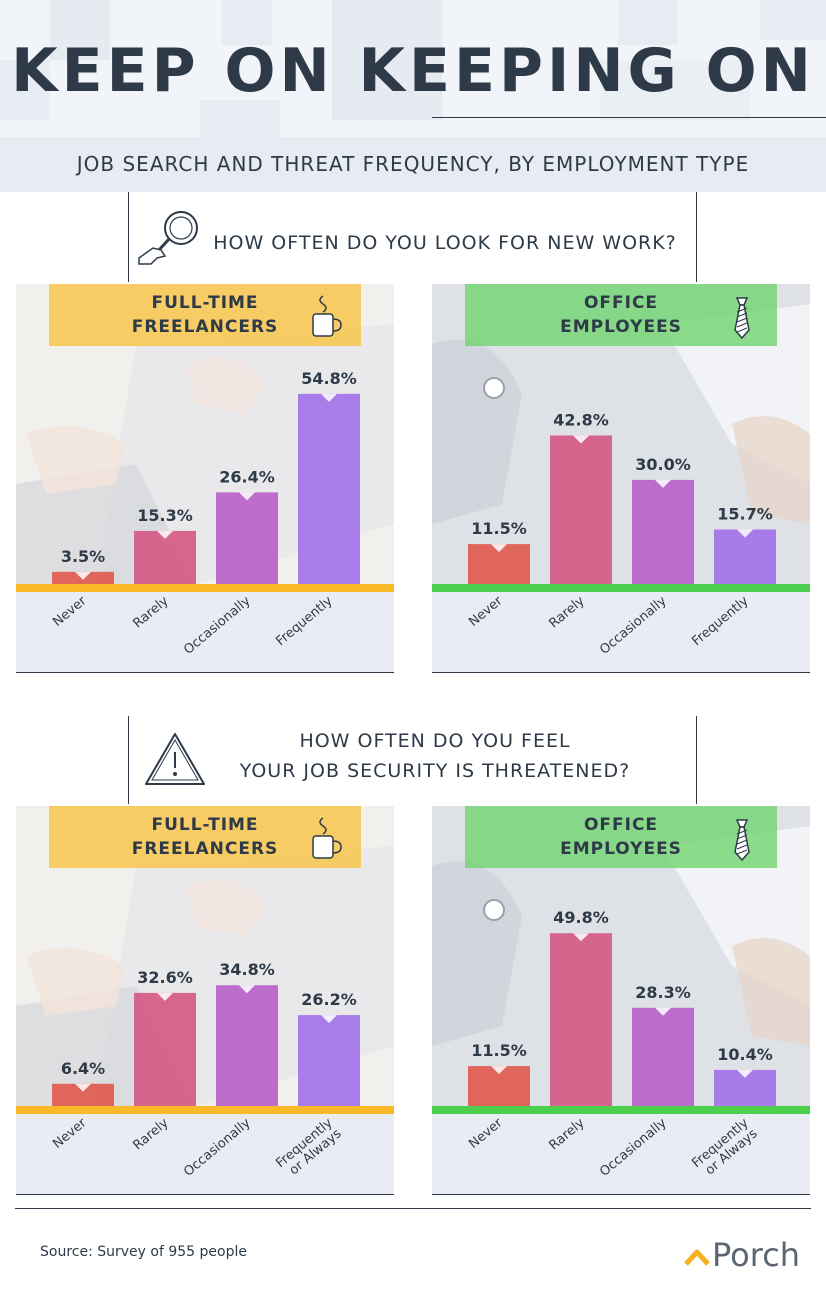 The width and height of the screenshot is (826, 1296). What do you see at coordinates (697, 1257) in the screenshot?
I see `porch-logo-icon` at bounding box center [697, 1257].